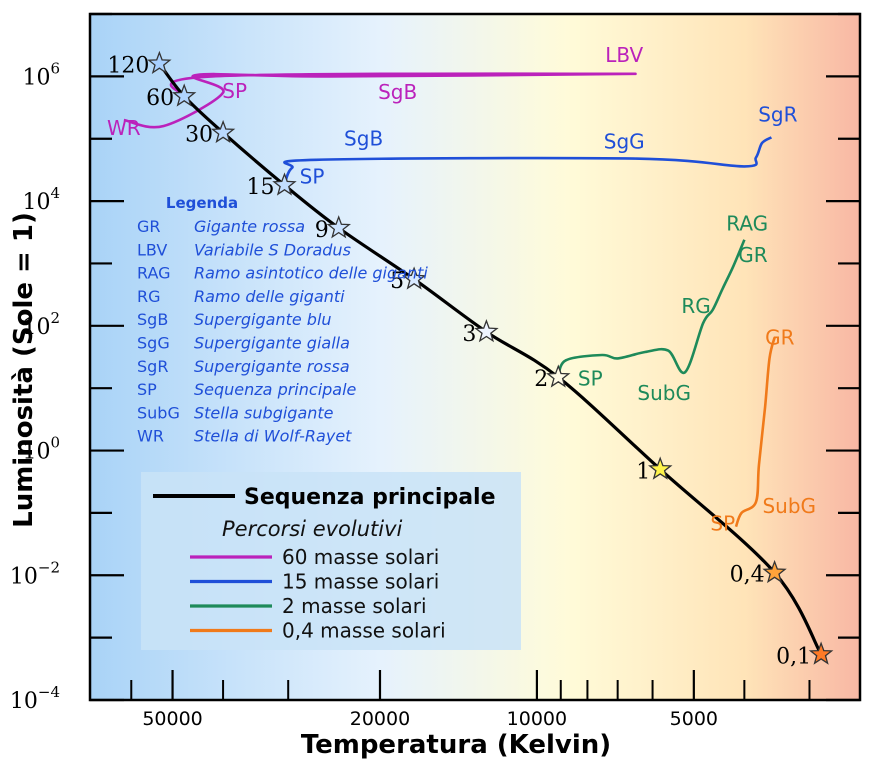  What do you see at coordinates (470, 700) in the screenshot?
I see `x-axis-ticks: 50000 20000 10000 5000` at bounding box center [470, 700].